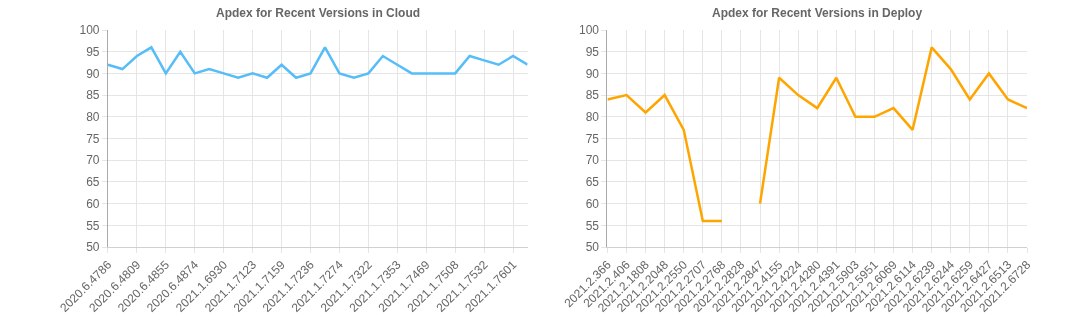  What do you see at coordinates (318, 13) in the screenshot?
I see `chart-title: Apdex for Recent Versions in Cloud` at bounding box center [318, 13].